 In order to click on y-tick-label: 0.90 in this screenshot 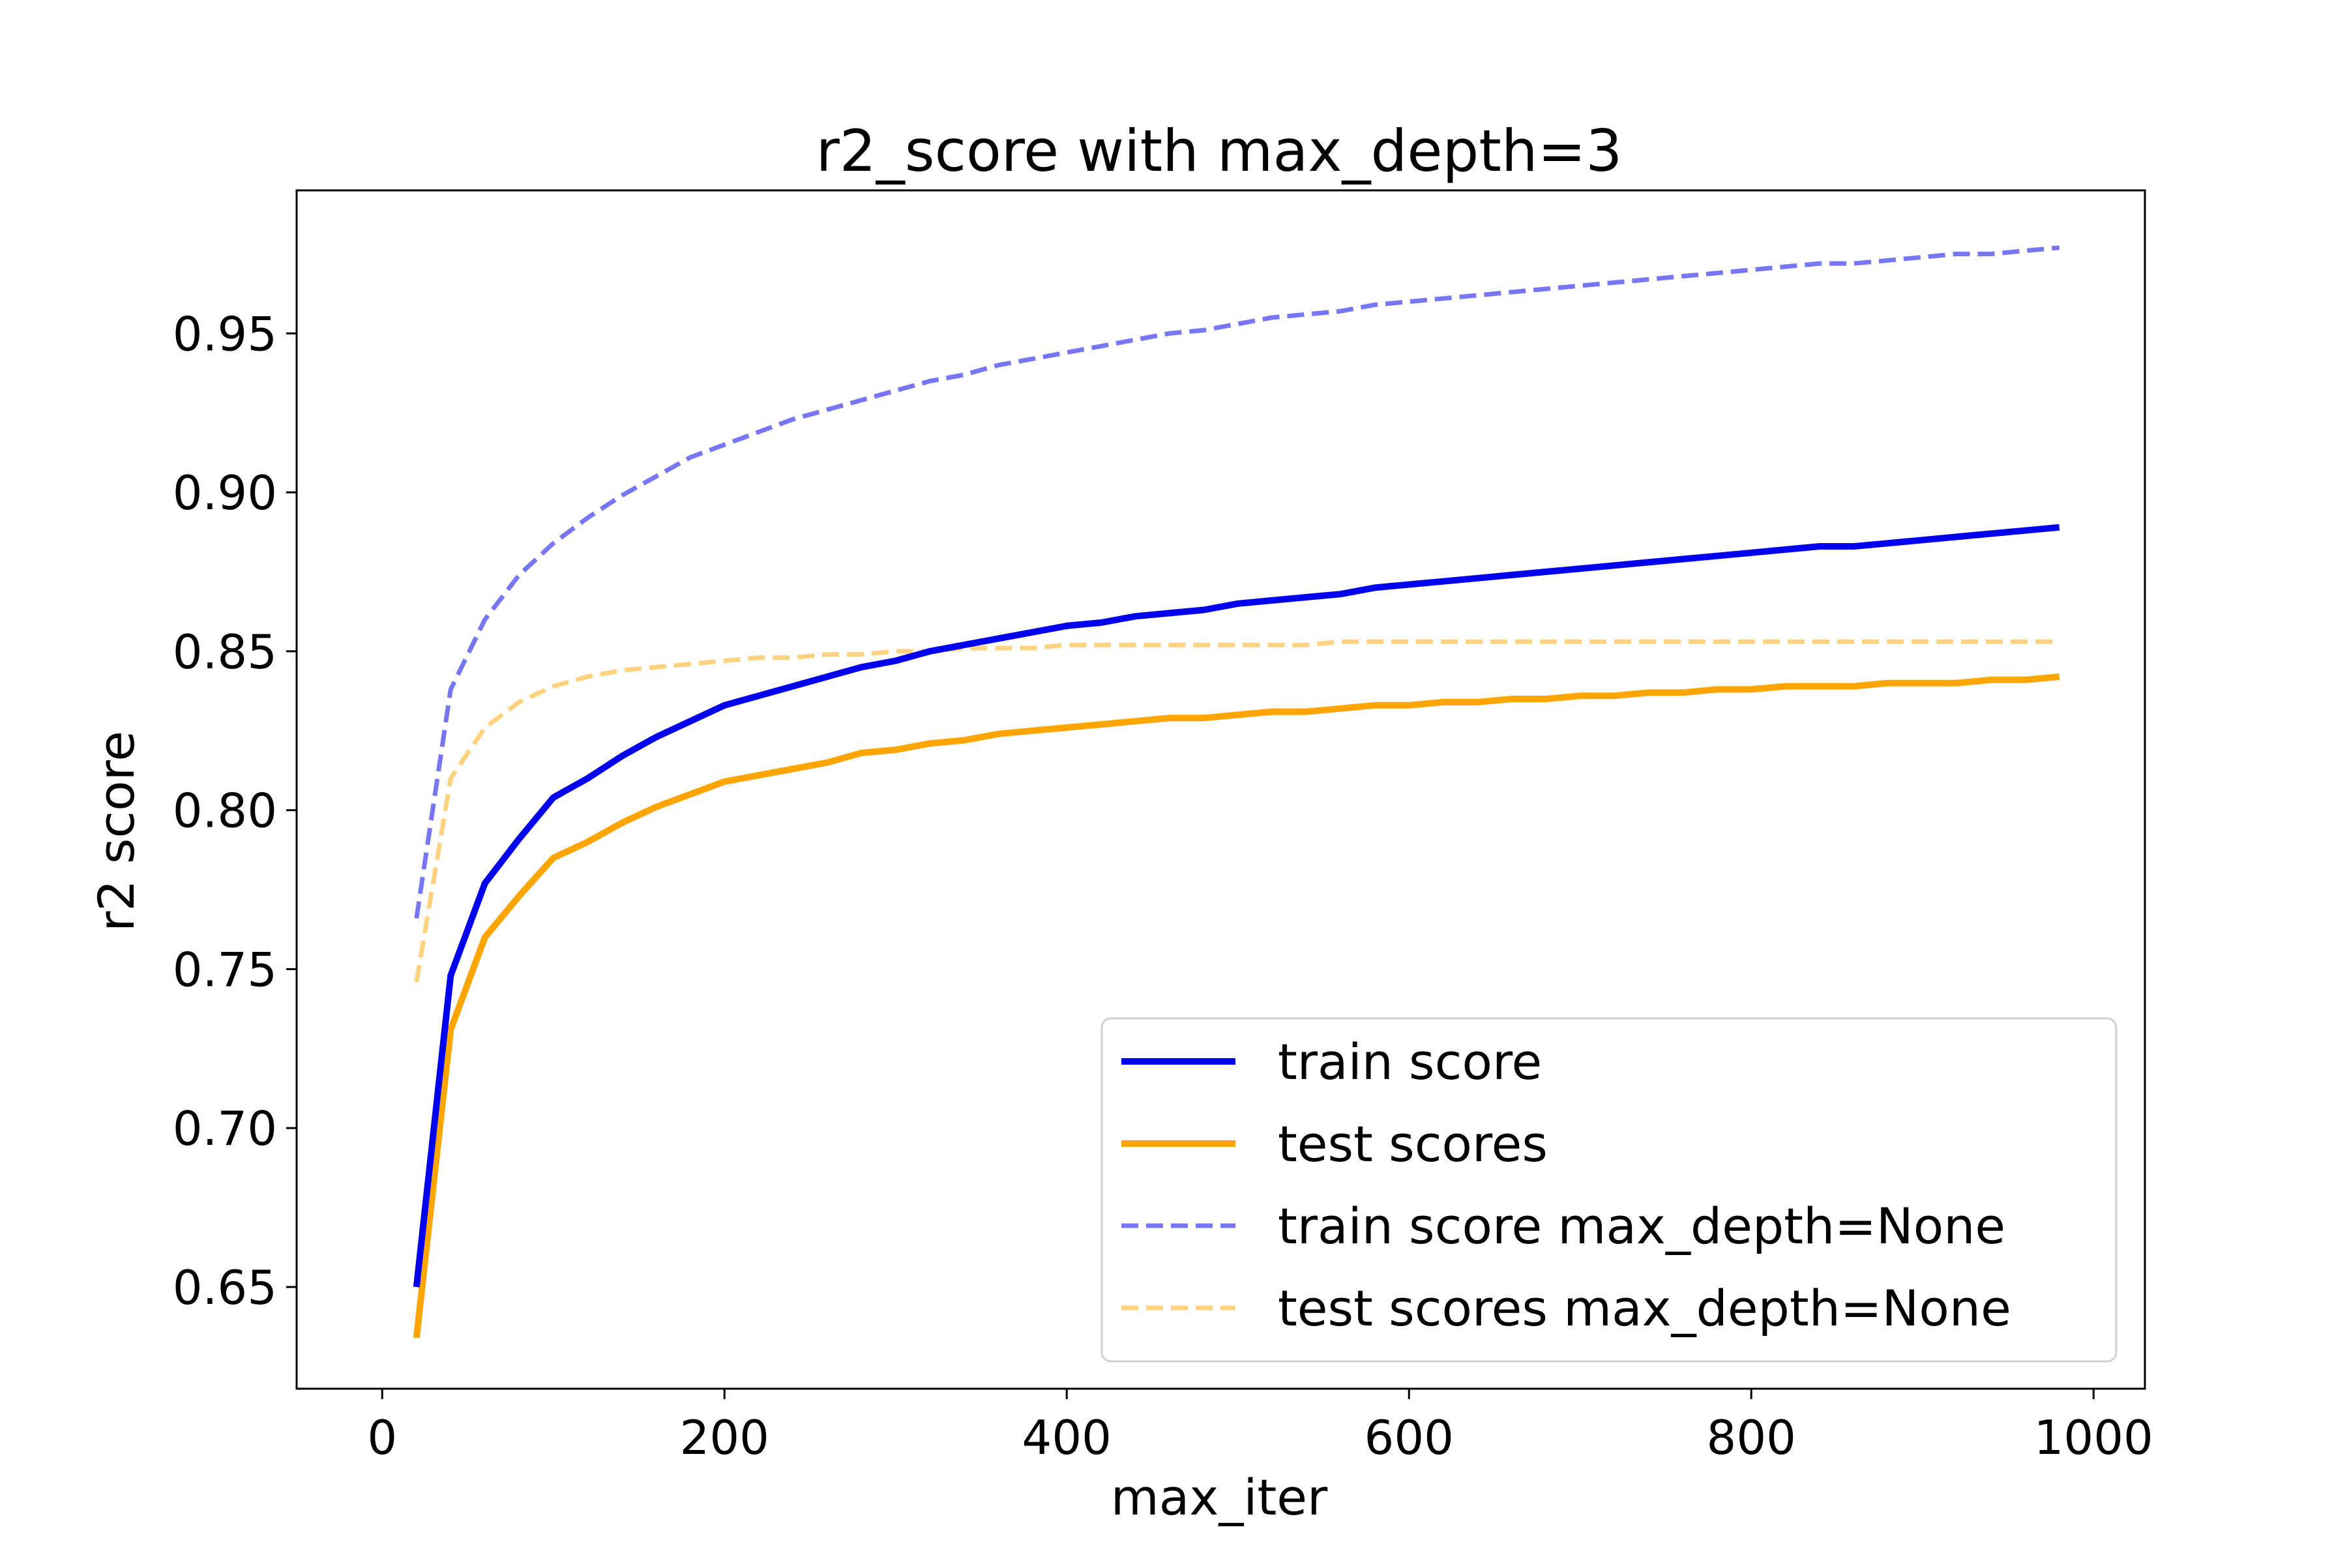, I will do `click(225, 493)`.